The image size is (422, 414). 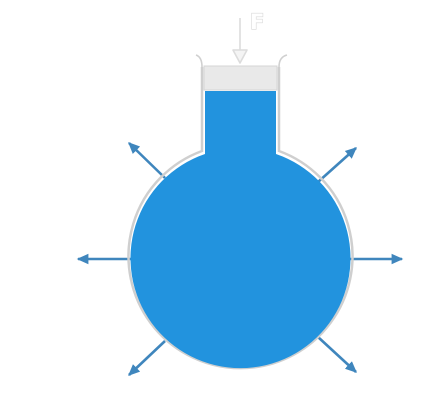 I want to click on neck-rim-right, so click(x=283, y=61).